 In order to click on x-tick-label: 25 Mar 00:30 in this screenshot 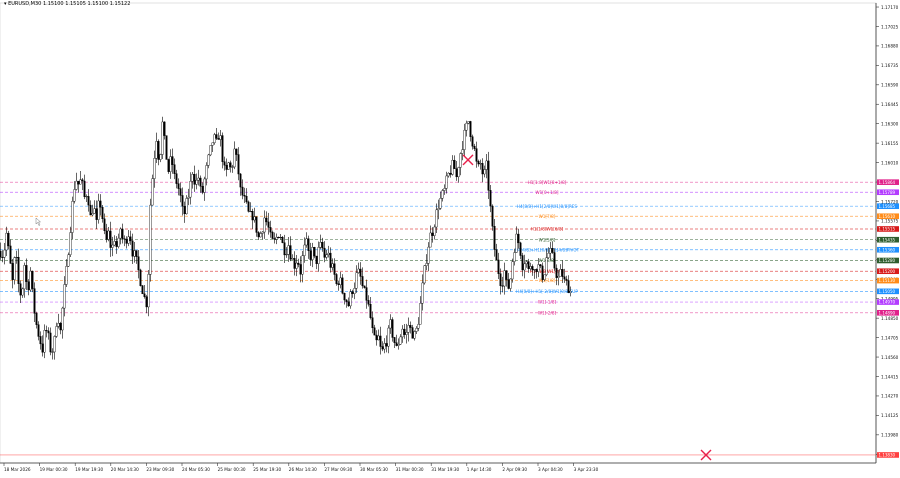, I will do `click(232, 469)`.